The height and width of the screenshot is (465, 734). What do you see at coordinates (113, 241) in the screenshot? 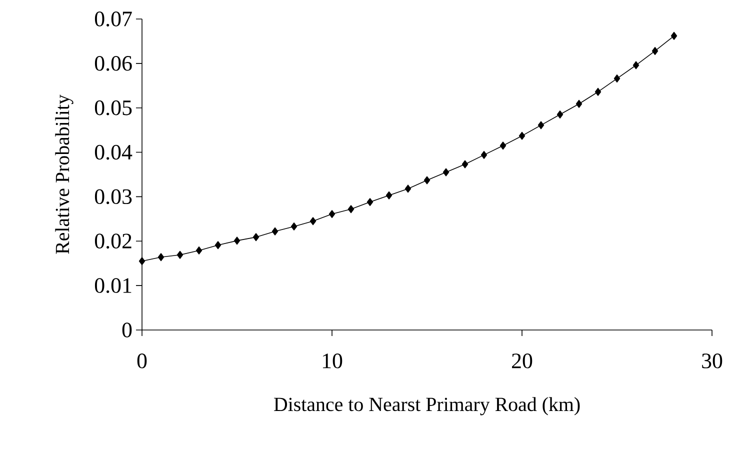
I see `y-tick-label: 0.02` at bounding box center [113, 241].